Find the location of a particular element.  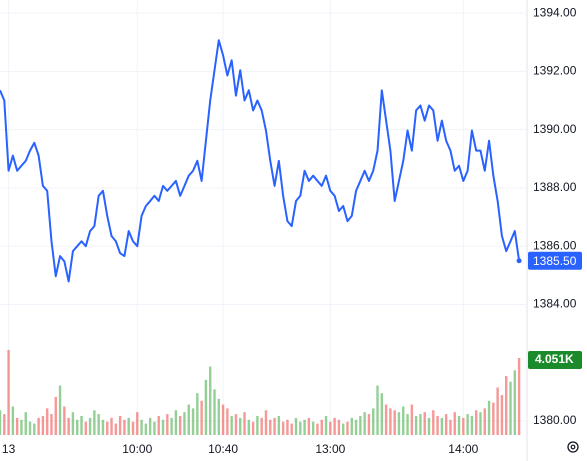

y-tick-label: 1390.00 is located at coordinates (555, 129).